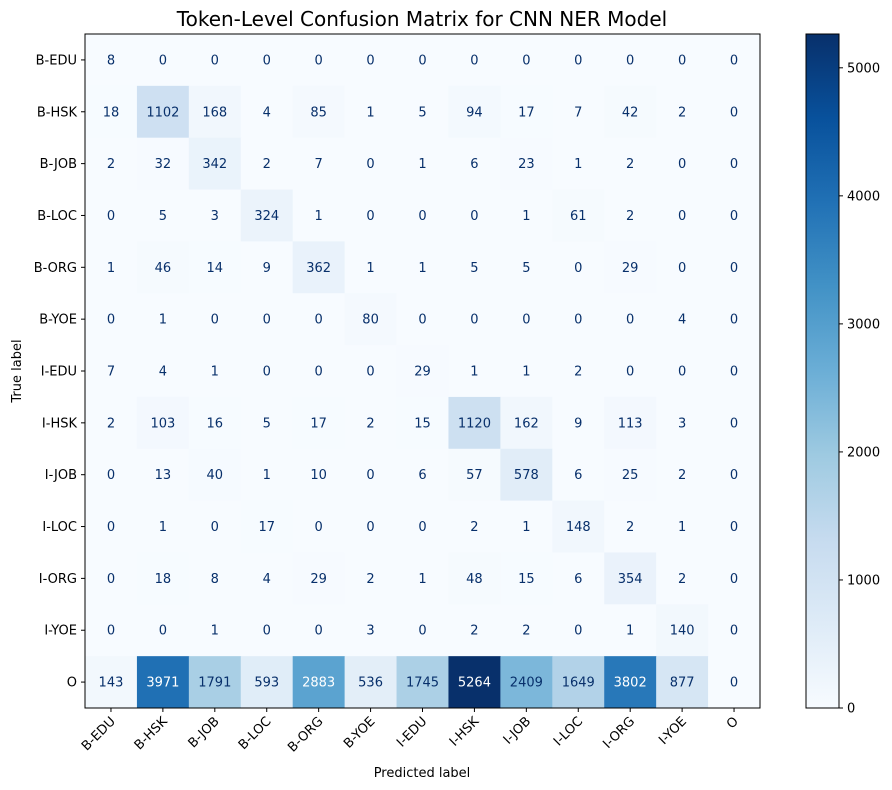  I want to click on cell-value-label: 103, so click(162, 423).